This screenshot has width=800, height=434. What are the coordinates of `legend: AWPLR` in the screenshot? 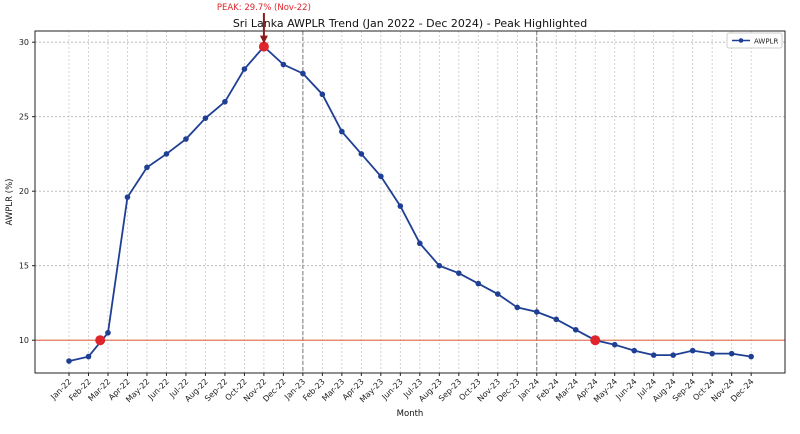 It's located at (754, 40).